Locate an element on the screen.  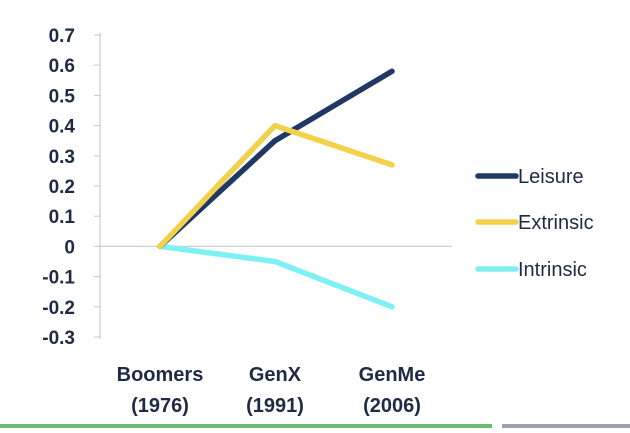
legend-label-intrinsic: Intrinsic is located at coordinates (552, 270).